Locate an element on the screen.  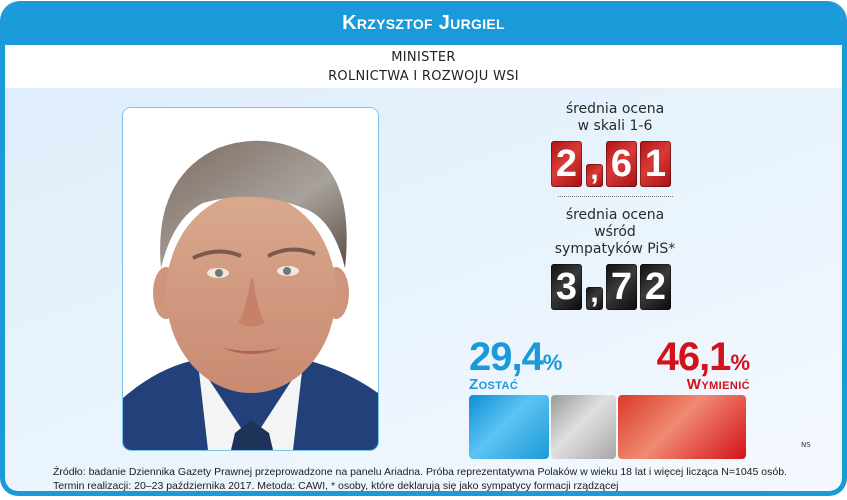
rating-pis-label-1: średnia ocena is located at coordinates (615, 215).